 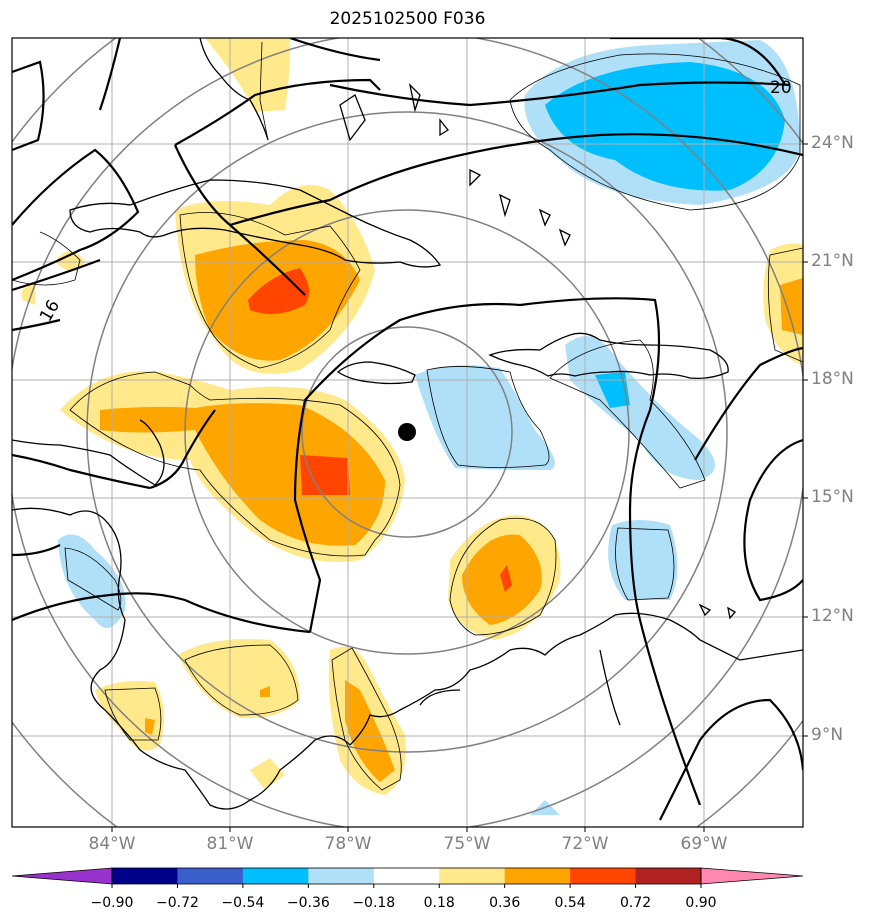 I want to click on colorbar, so click(x=407, y=877).